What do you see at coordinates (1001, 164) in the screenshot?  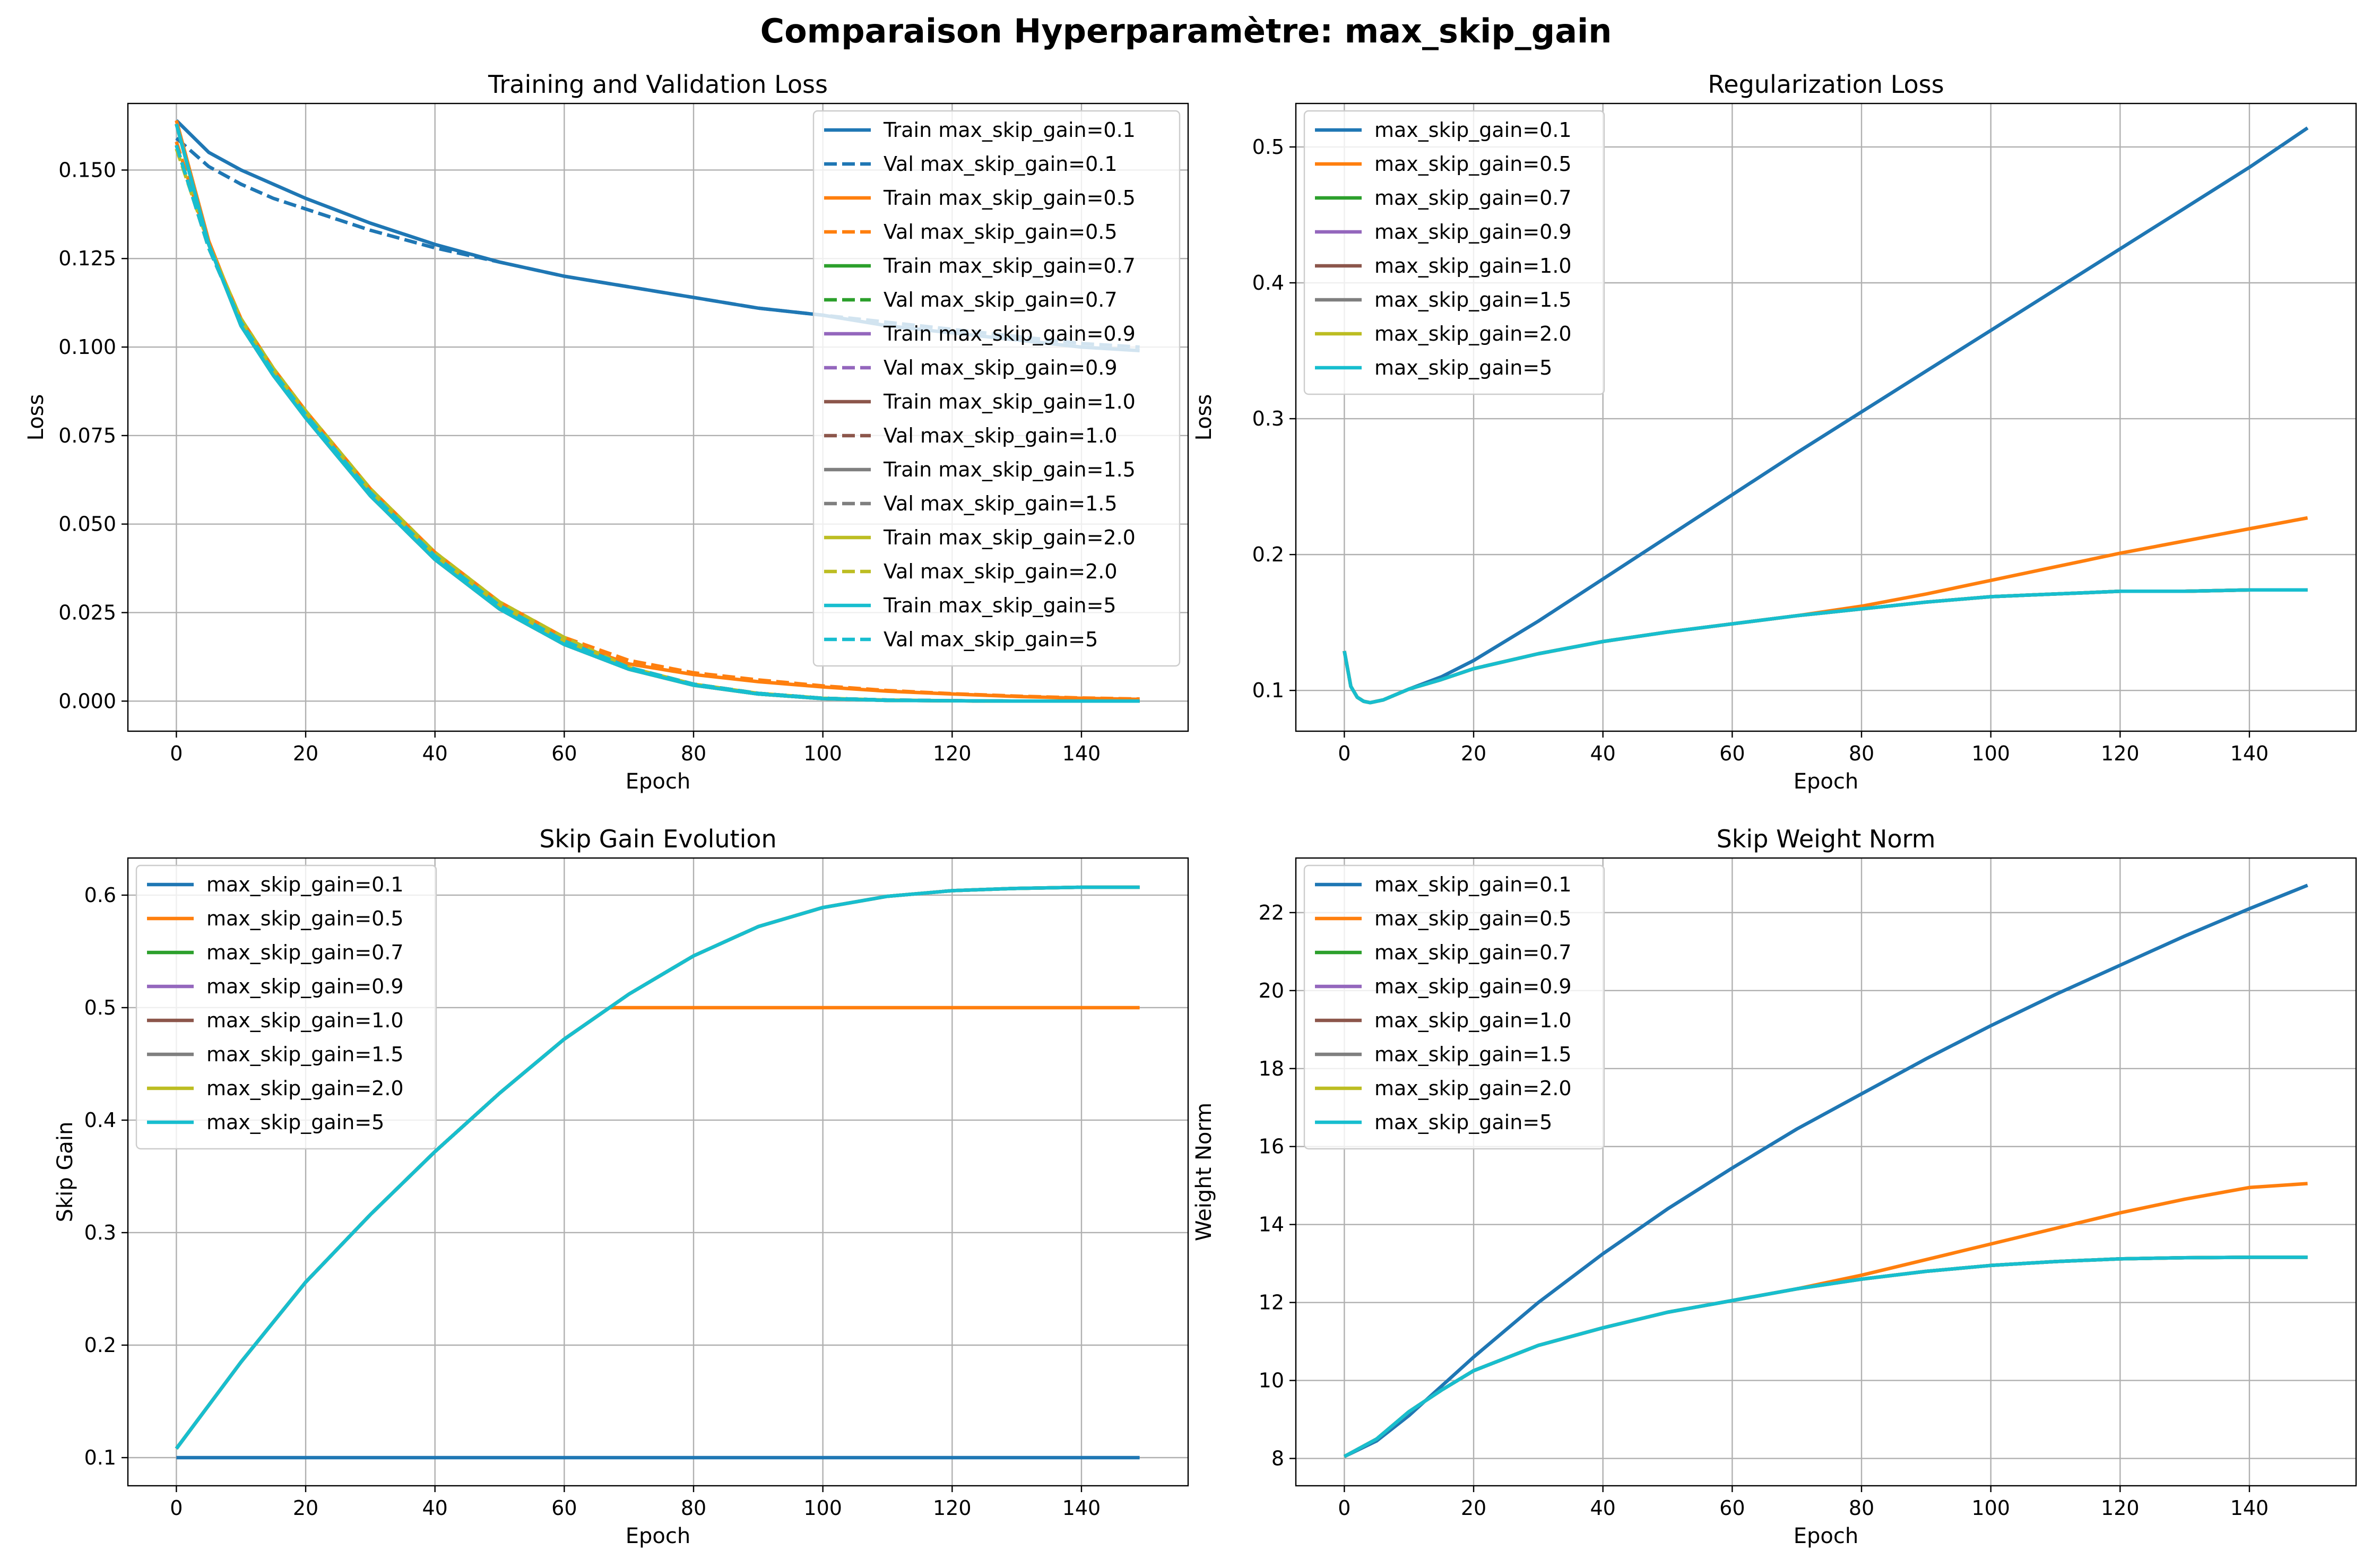 I see `legend-entry-label: Val max_skip_gain=0.1` at bounding box center [1001, 164].